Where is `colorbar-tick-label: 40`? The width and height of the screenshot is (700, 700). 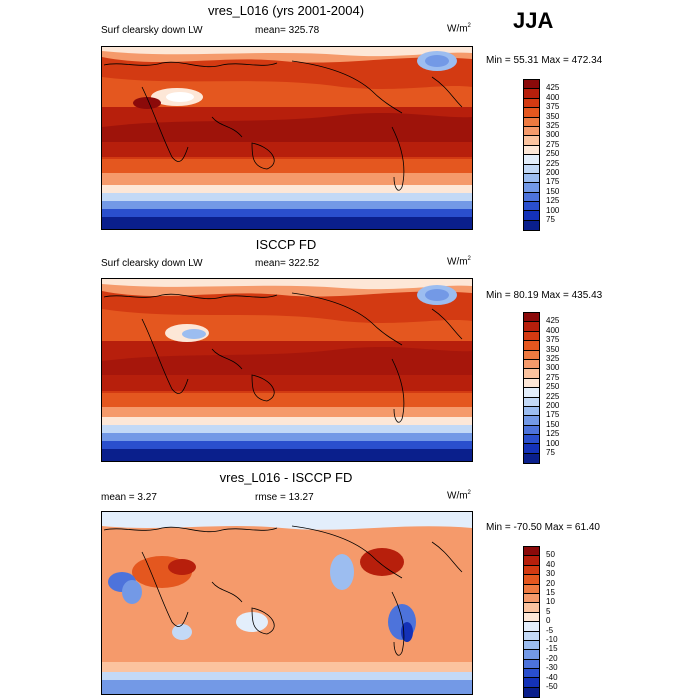
colorbar-tick-label: 40 is located at coordinates (550, 564).